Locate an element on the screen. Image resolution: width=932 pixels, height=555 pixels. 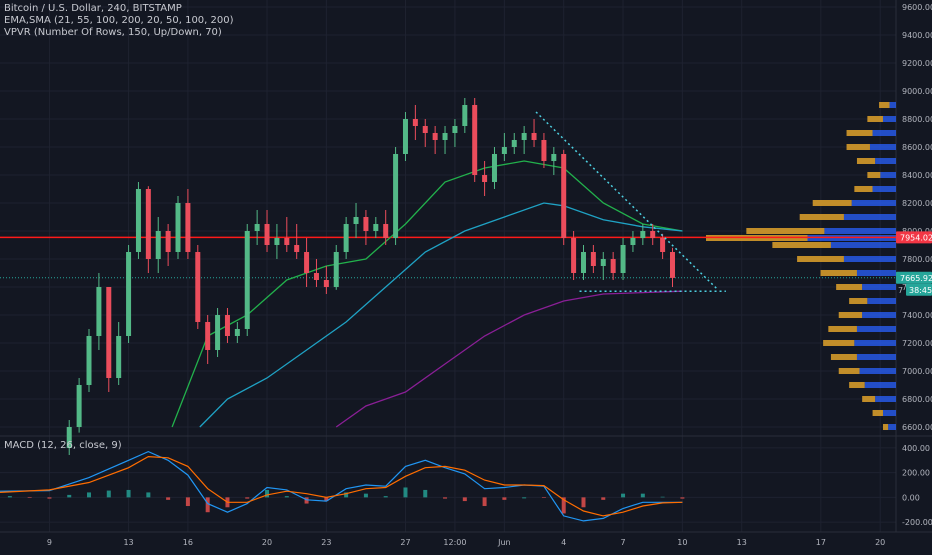
symbol-title: Bitcoin / U.S. Dollar, 240, BITSTAMP is located at coordinates (93, 8).